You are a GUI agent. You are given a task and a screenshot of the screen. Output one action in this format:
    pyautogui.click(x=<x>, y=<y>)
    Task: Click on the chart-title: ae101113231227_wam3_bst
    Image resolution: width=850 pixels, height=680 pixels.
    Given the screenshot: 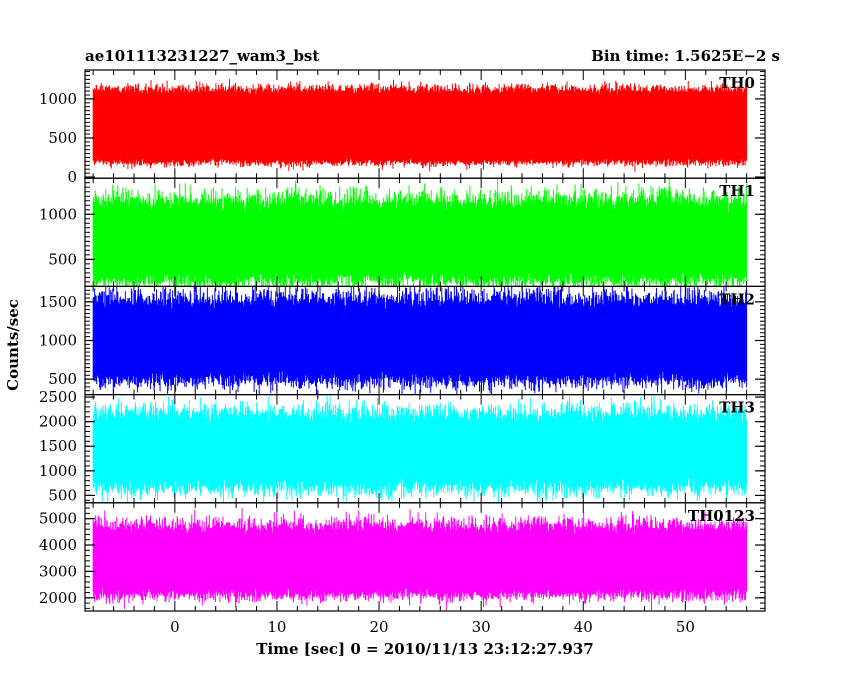 What is the action you would take?
    pyautogui.click(x=202, y=56)
    